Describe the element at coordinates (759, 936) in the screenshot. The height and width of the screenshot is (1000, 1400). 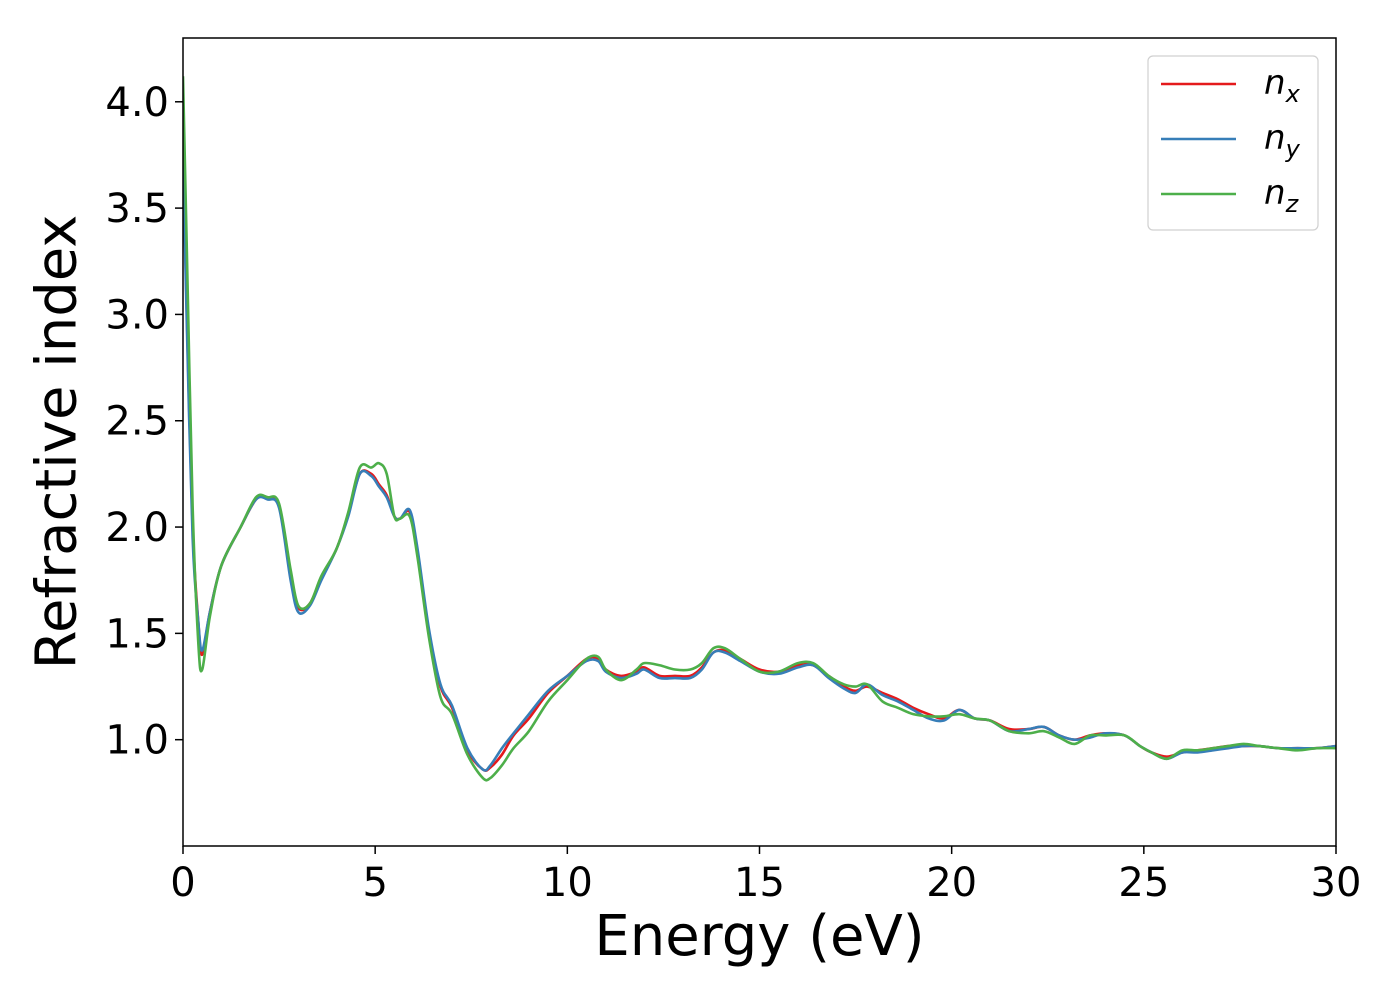
I see `x-axis-title: Energy (eV)` at that location.